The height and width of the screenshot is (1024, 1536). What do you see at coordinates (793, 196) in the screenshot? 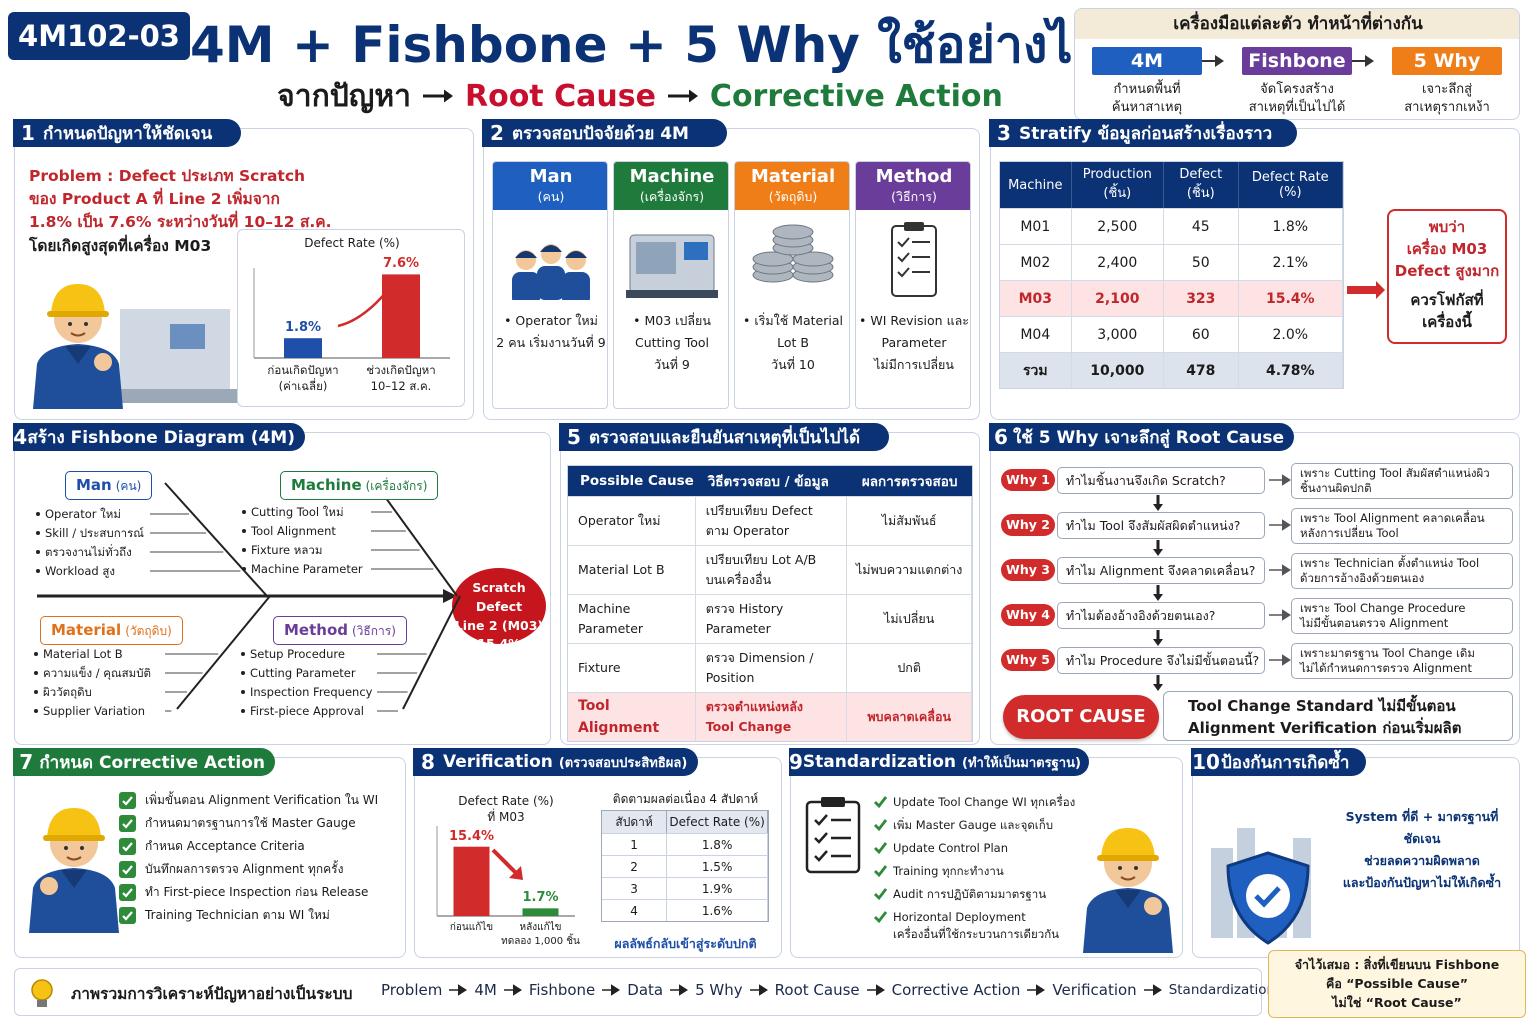
I see `factor-subtitle: (วัตถุดิบ)` at bounding box center [793, 196].